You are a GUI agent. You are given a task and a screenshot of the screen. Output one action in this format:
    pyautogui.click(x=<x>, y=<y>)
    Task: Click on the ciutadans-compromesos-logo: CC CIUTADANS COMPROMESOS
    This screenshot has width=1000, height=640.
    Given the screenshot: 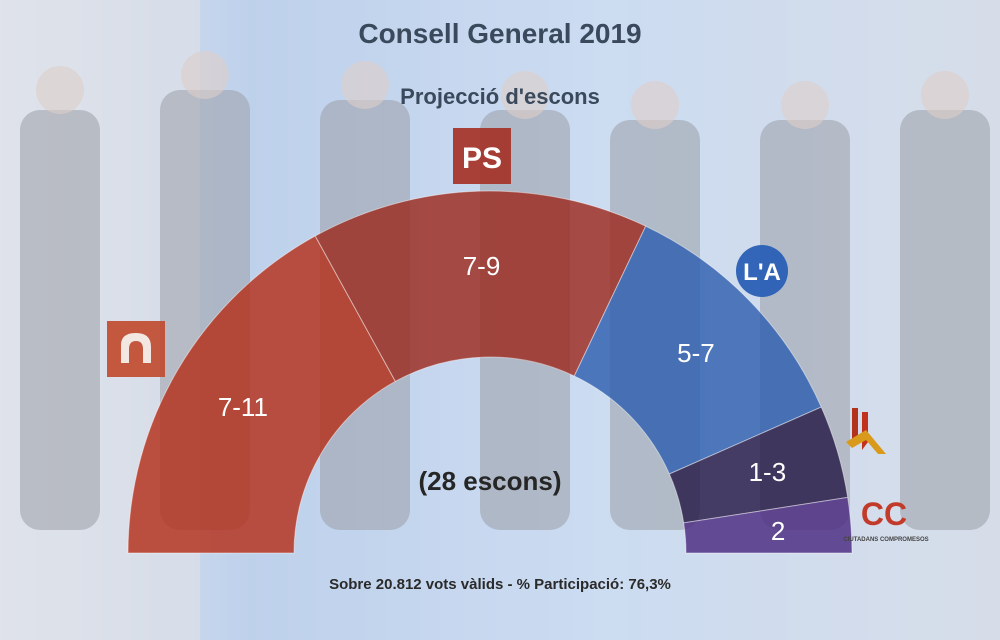 What is the action you would take?
    pyautogui.click(x=885, y=519)
    